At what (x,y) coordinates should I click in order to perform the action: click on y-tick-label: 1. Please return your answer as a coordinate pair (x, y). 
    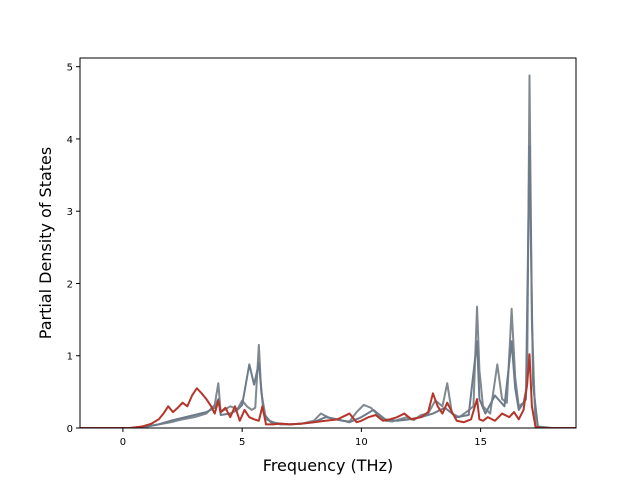
    Looking at the image, I should click on (70, 357).